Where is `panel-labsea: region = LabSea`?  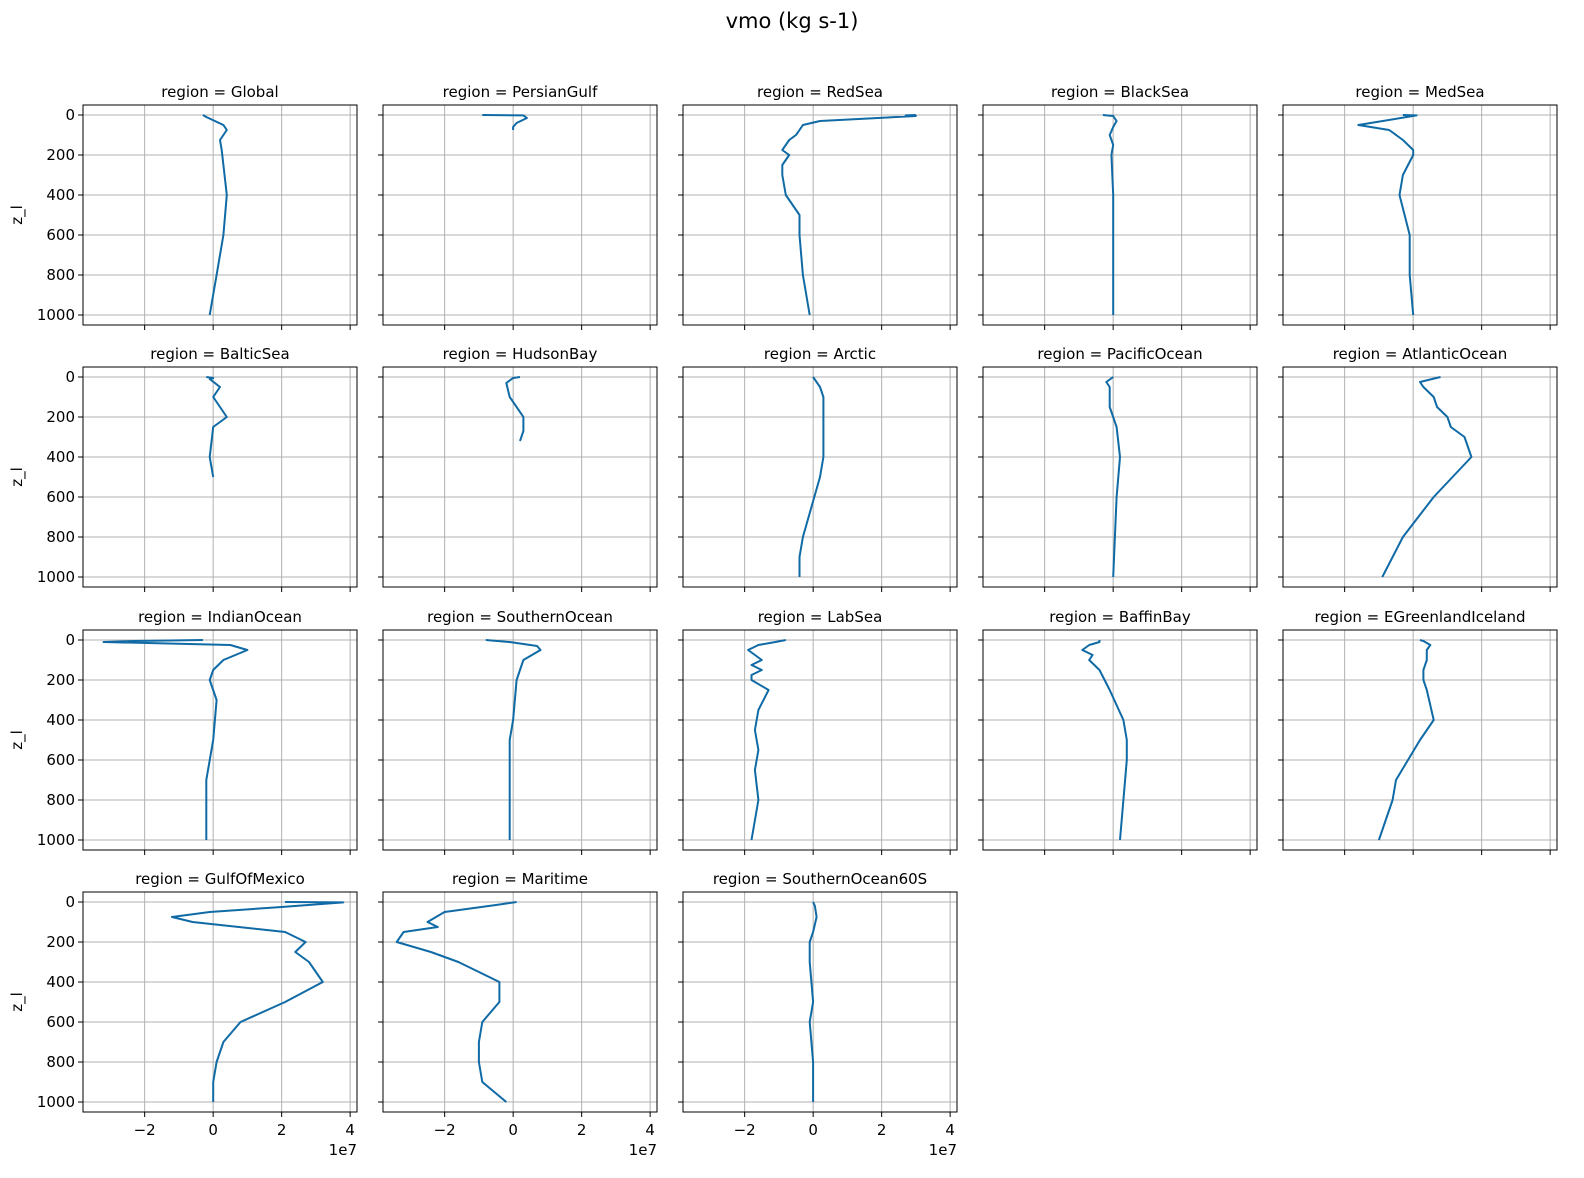 panel-labsea: region = LabSea is located at coordinates (818, 731).